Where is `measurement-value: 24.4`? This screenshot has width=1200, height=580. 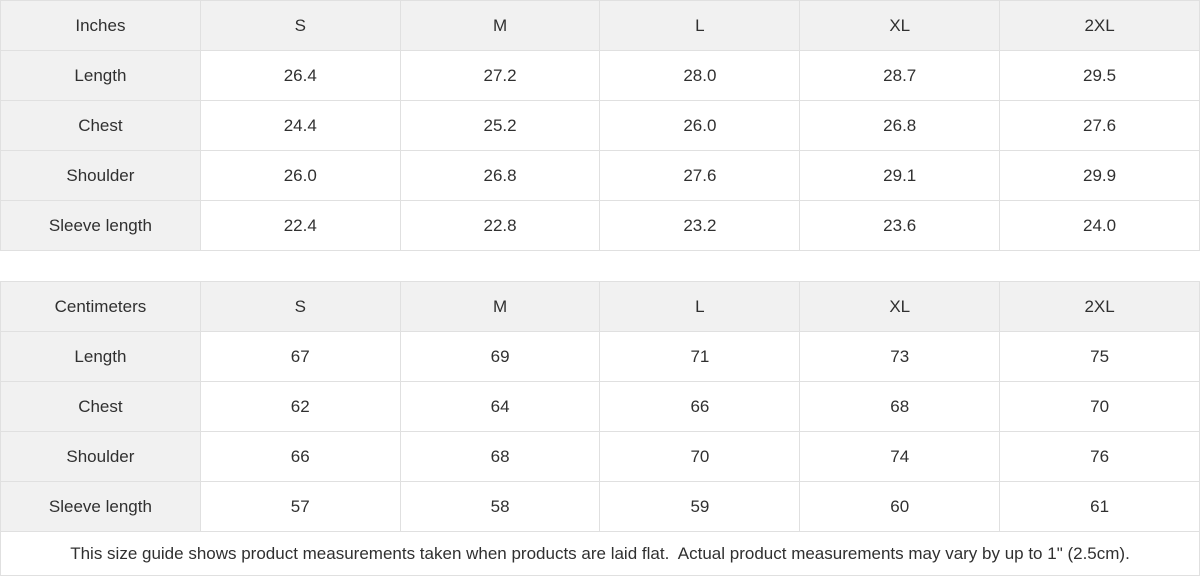
measurement-value: 24.4 is located at coordinates (300, 125).